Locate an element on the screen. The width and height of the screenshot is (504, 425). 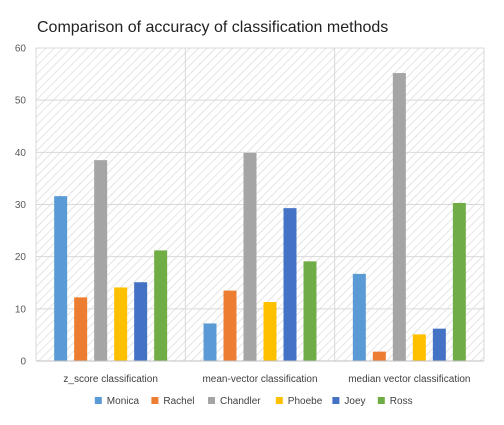
legend-item-monica: Monica is located at coordinates (117, 401).